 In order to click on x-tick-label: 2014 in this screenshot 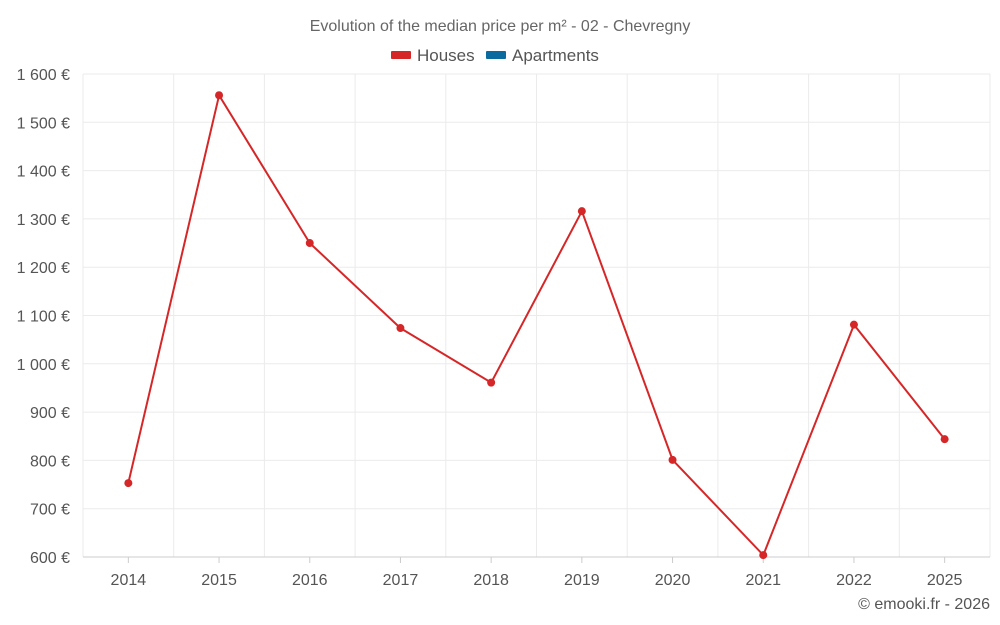, I will do `click(129, 580)`.